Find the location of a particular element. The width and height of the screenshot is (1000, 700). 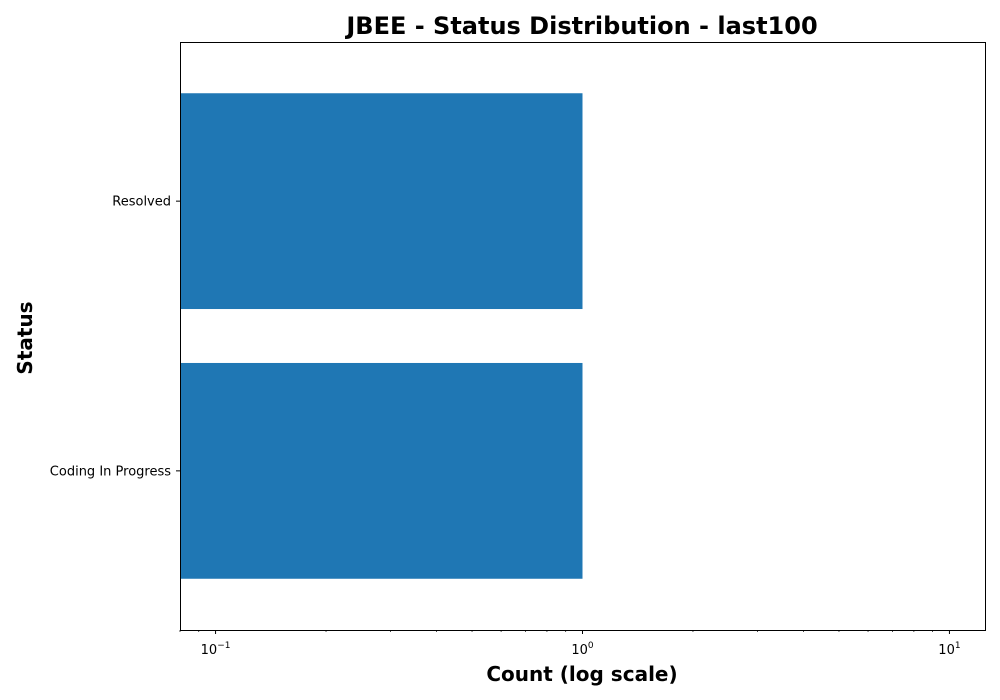

y-ticks-group: Resolved Coding In Progress is located at coordinates (115, 337).